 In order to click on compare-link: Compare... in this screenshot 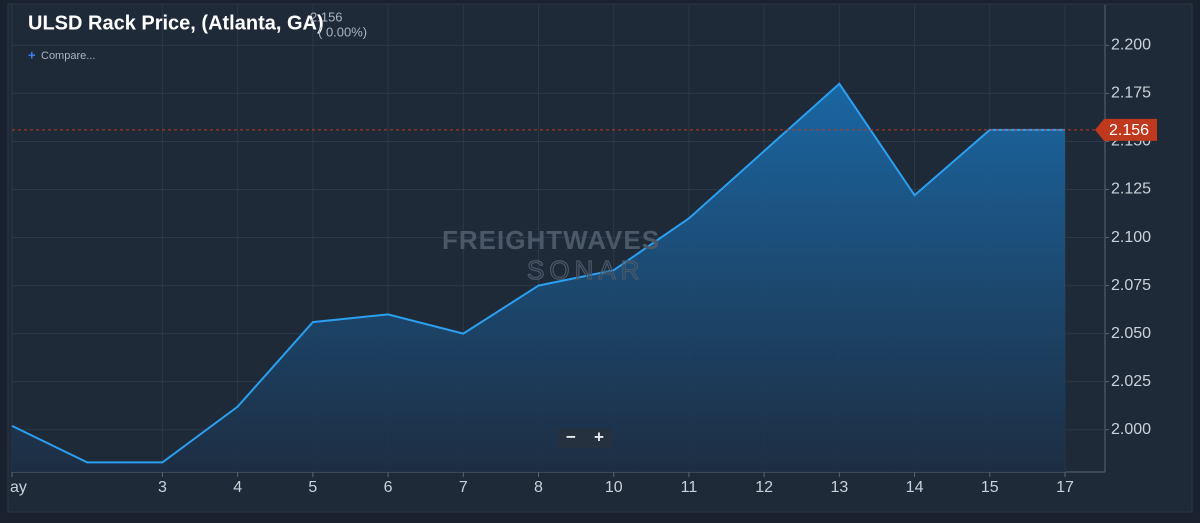, I will do `click(68, 56)`.